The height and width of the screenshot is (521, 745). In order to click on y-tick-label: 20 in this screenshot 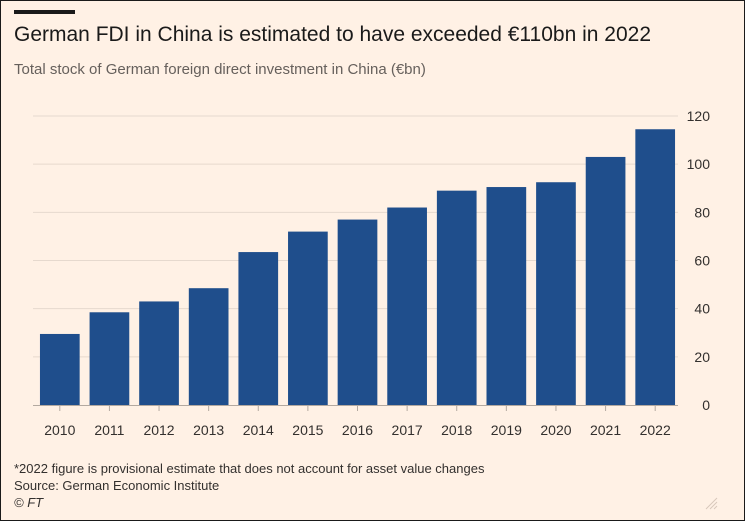, I will do `click(702, 357)`.